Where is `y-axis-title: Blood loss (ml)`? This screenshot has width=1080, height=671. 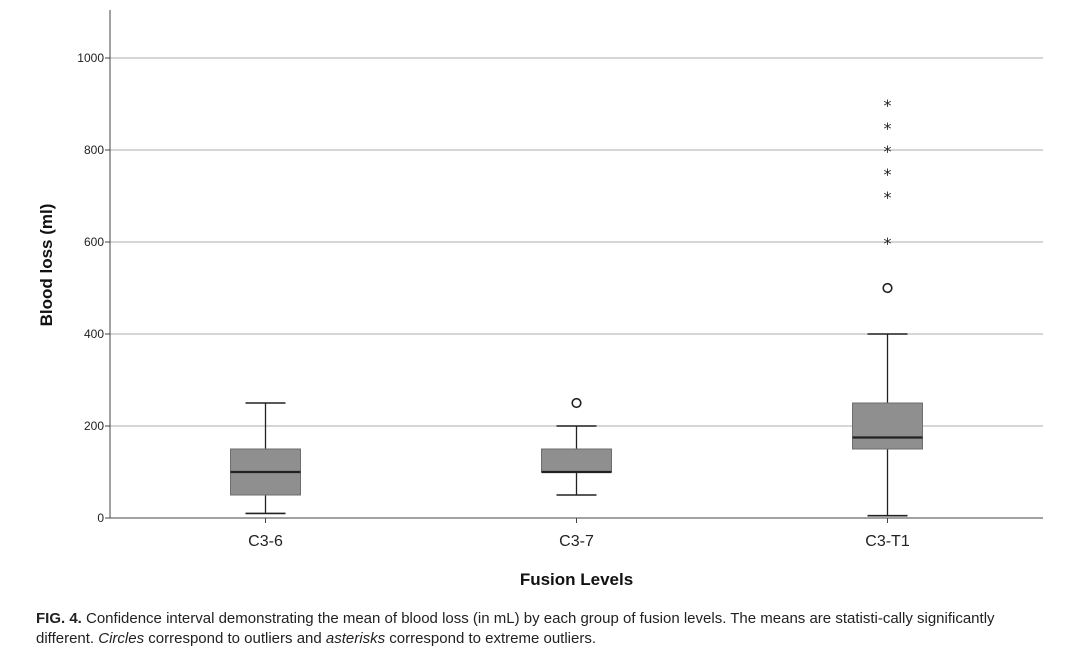 y-axis-title: Blood loss (ml) is located at coordinates (46, 265).